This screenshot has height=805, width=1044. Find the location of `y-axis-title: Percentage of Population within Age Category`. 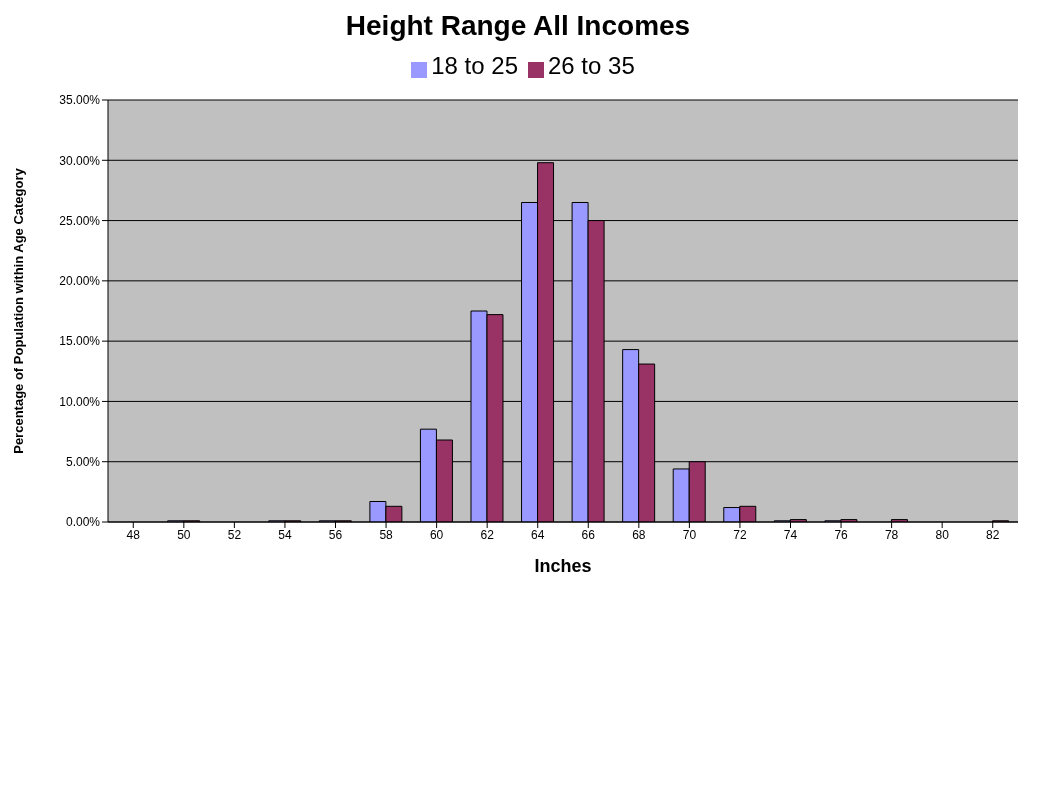

y-axis-title: Percentage of Population within Age Category is located at coordinates (18, 310).